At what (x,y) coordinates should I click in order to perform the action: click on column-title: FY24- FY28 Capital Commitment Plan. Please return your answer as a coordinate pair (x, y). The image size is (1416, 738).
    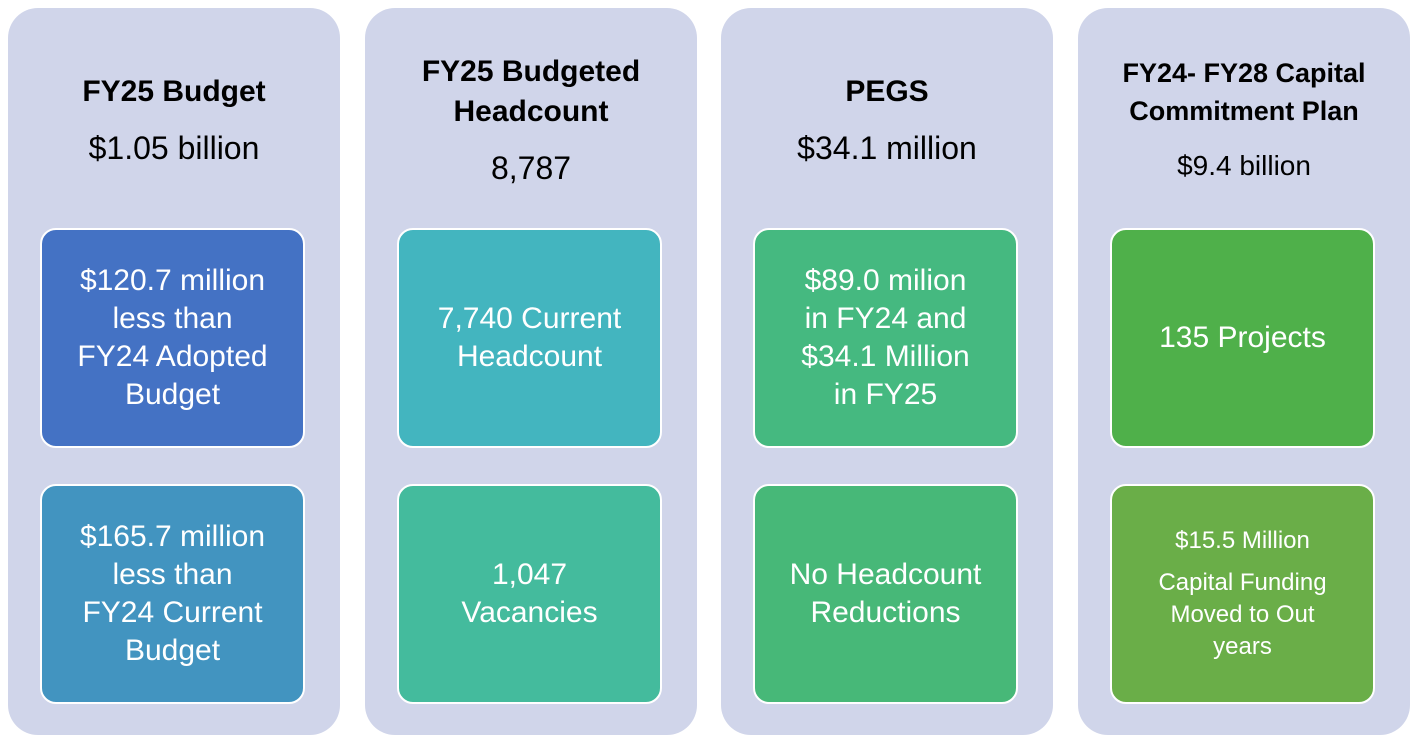
    Looking at the image, I should click on (1243, 92).